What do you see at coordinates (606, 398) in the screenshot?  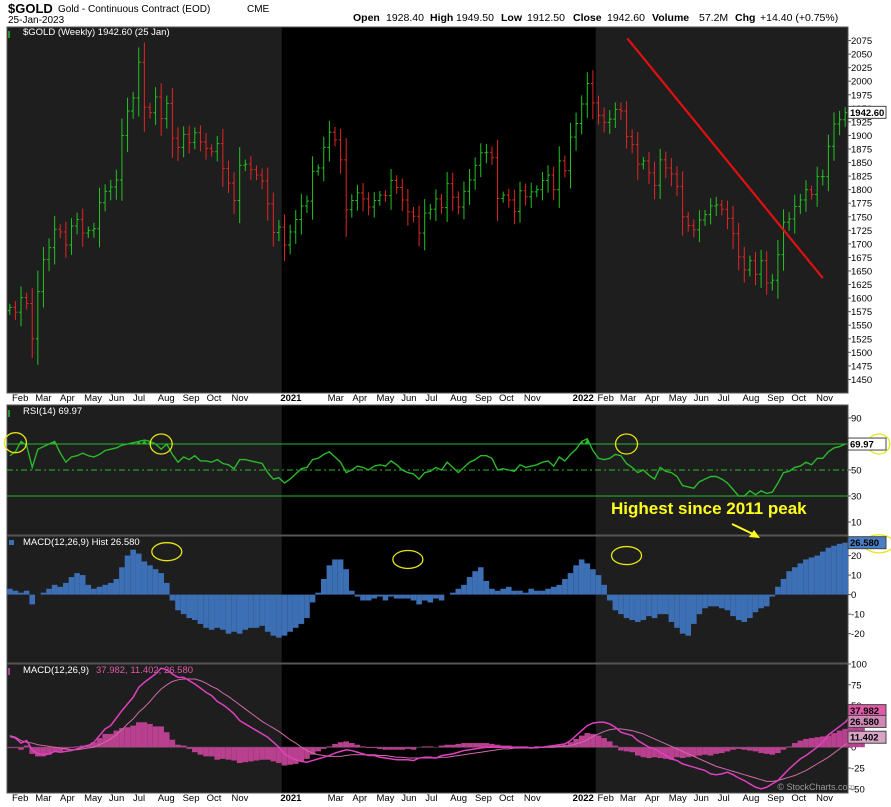 I see `x-axis-label: Feb` at bounding box center [606, 398].